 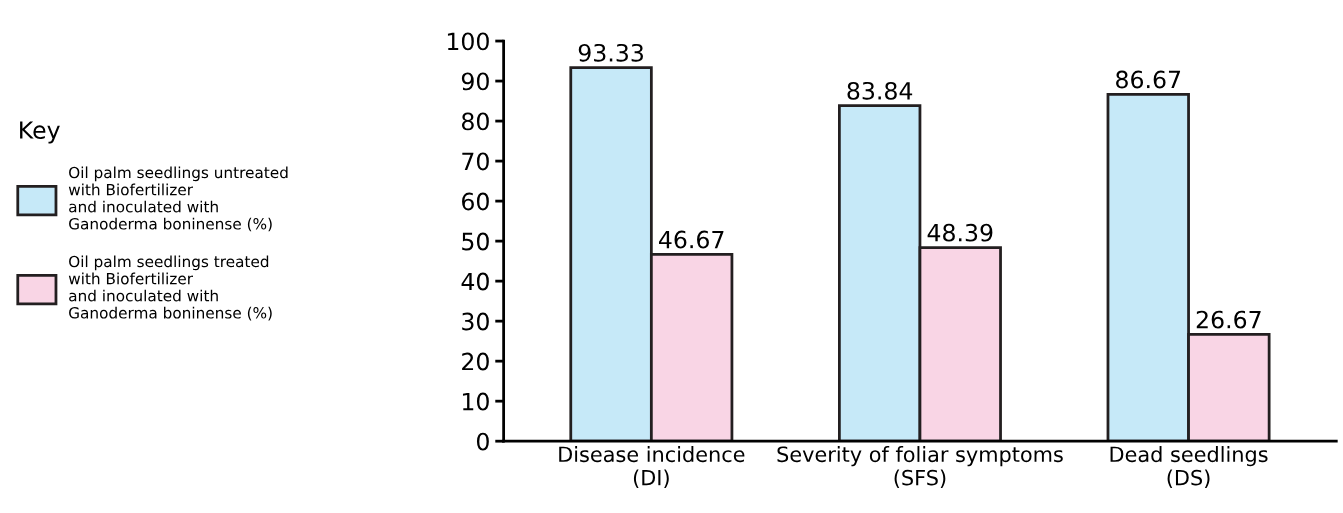 What do you see at coordinates (178, 199) in the screenshot?
I see `legend-label: Oil palm seedlings untreated with Biofertilizer and inoculated with Ganoderma boninense (%)` at bounding box center [178, 199].